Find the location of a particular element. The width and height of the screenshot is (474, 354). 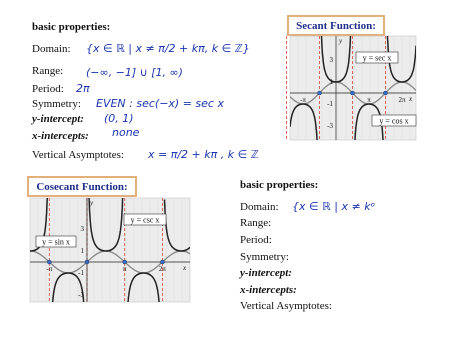

callout-label: y = cos x is located at coordinates (393, 121).